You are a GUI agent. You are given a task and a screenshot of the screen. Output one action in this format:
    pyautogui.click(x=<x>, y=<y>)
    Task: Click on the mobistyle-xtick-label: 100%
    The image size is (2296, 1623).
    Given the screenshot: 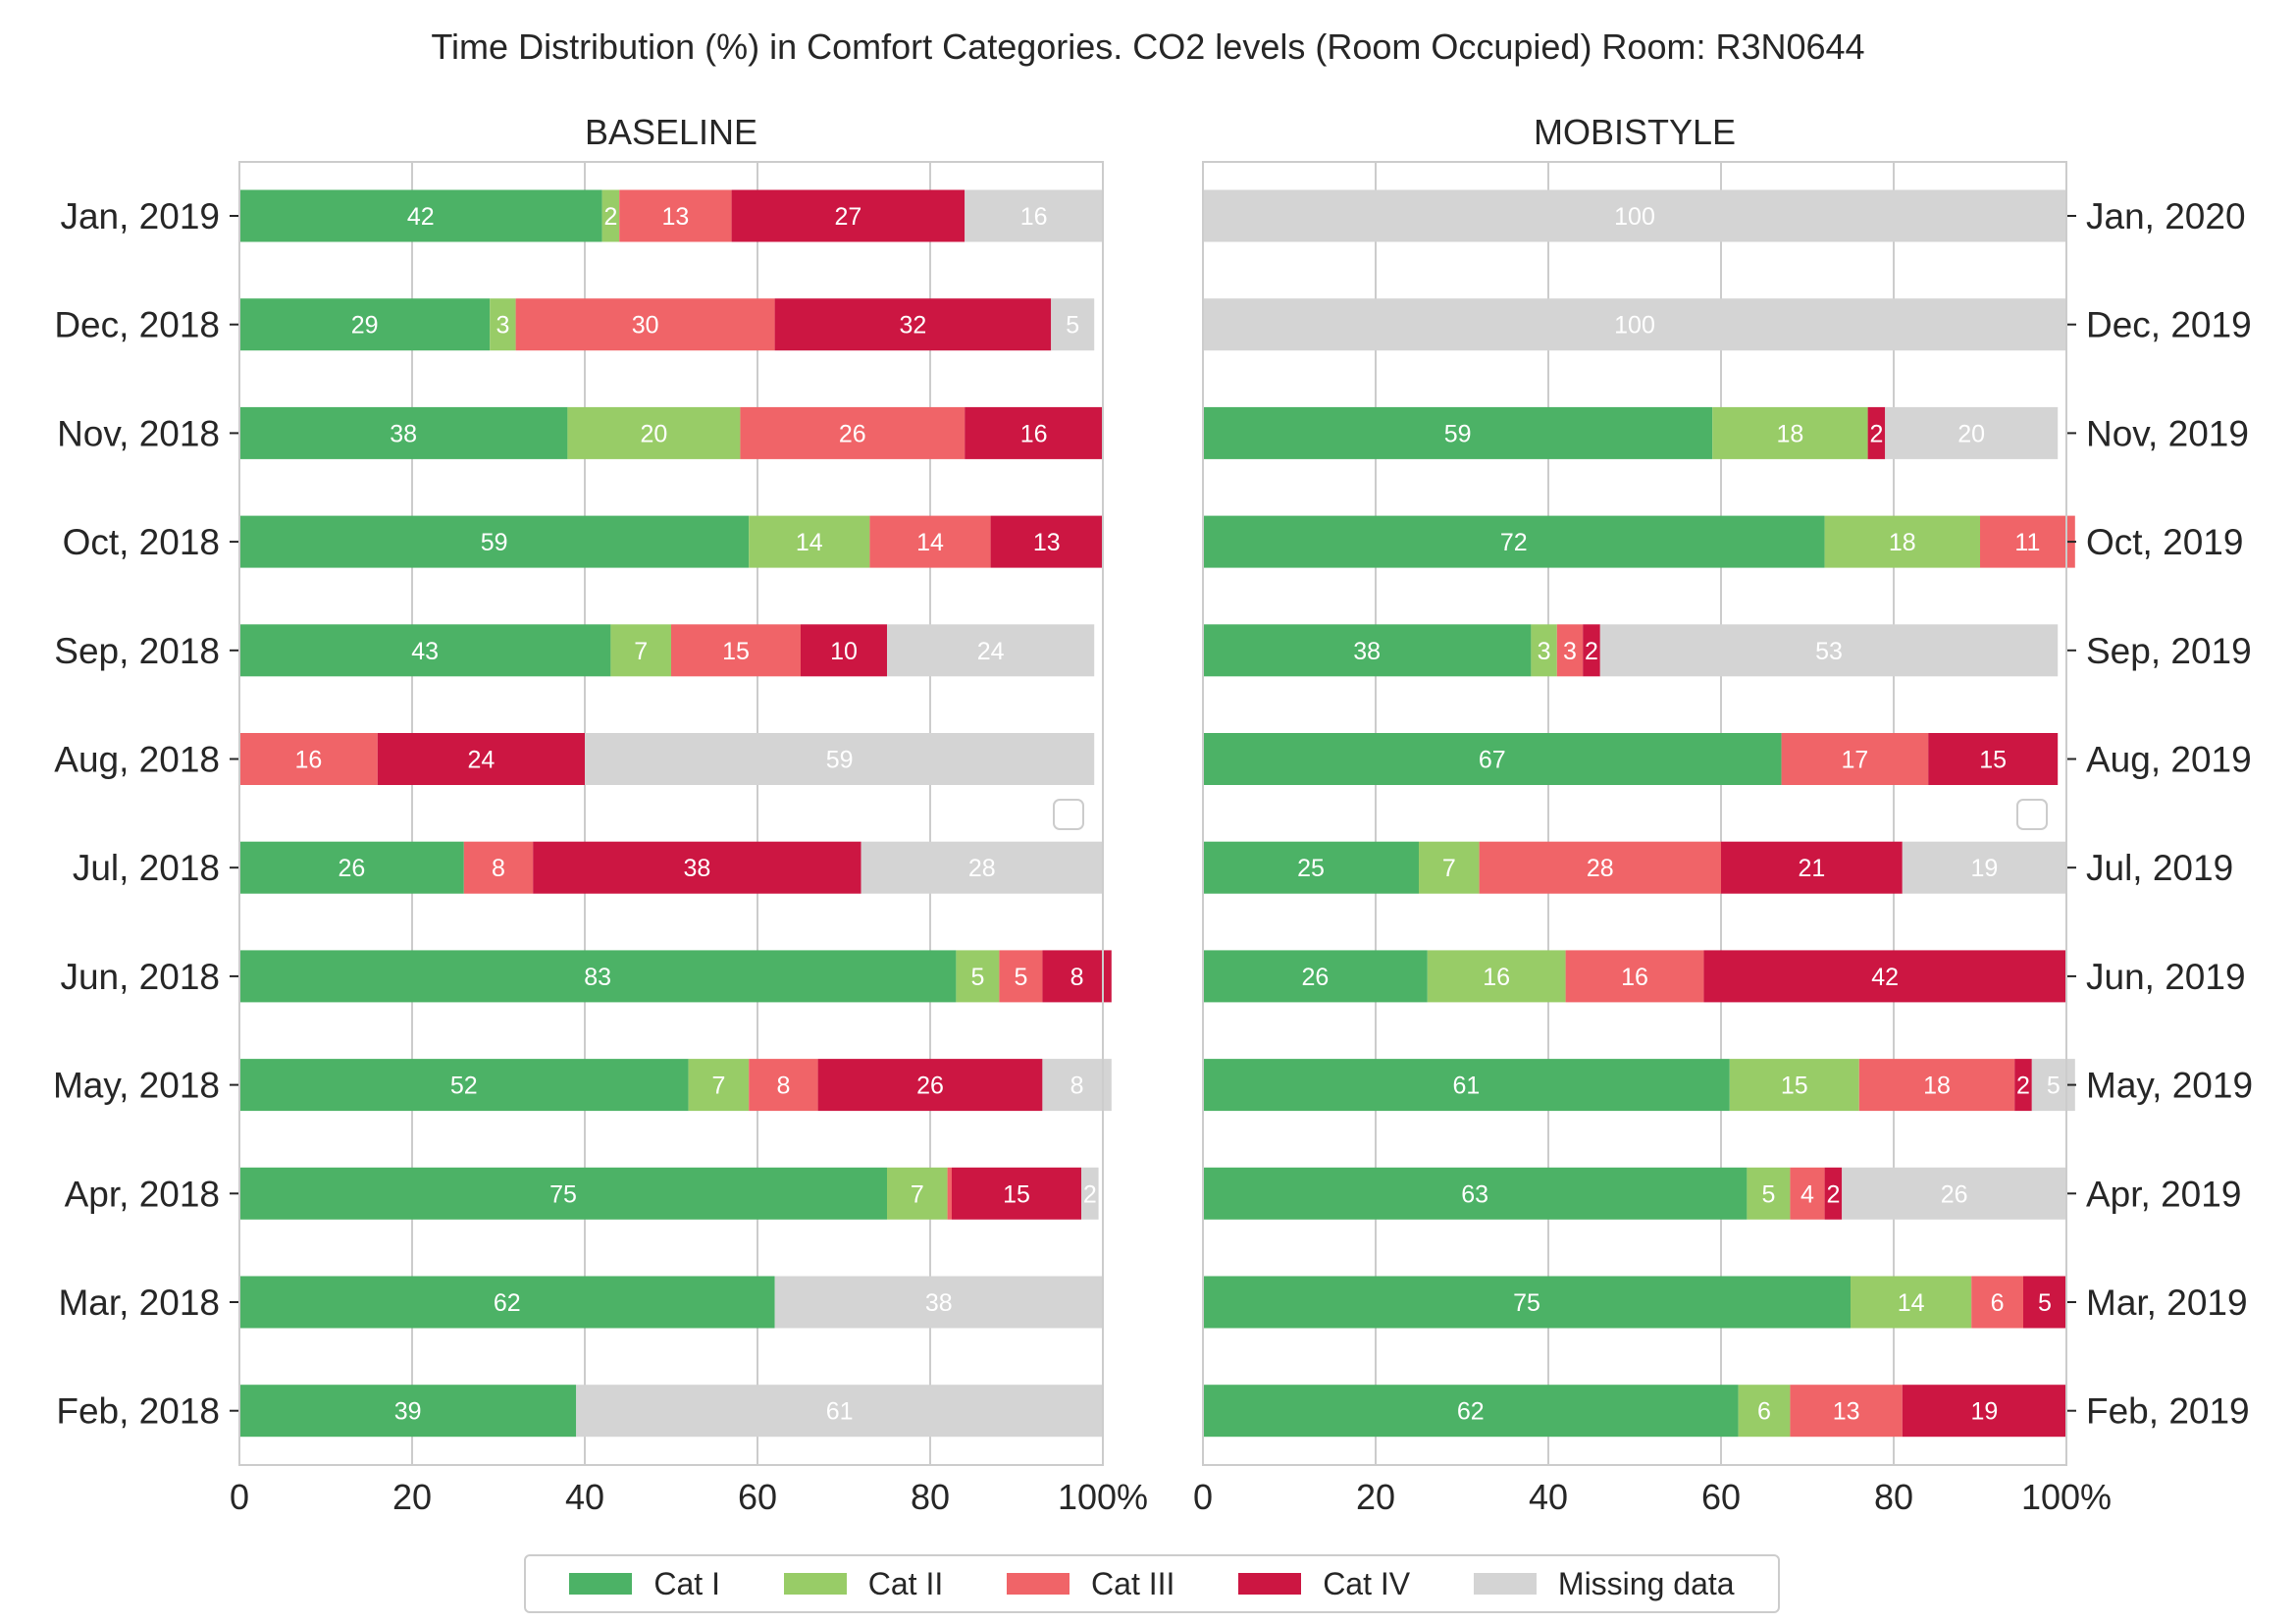 What is the action you would take?
    pyautogui.click(x=2066, y=1497)
    